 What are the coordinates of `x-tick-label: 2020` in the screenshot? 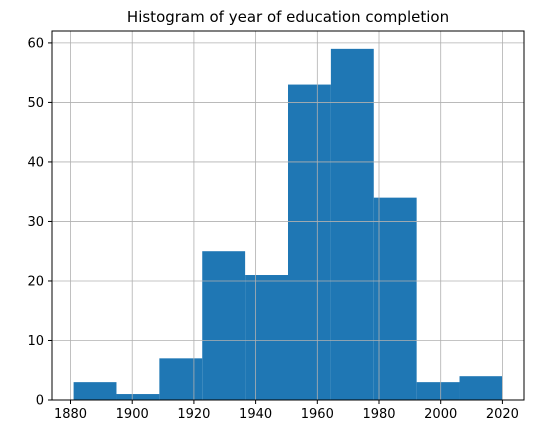 It's located at (502, 414).